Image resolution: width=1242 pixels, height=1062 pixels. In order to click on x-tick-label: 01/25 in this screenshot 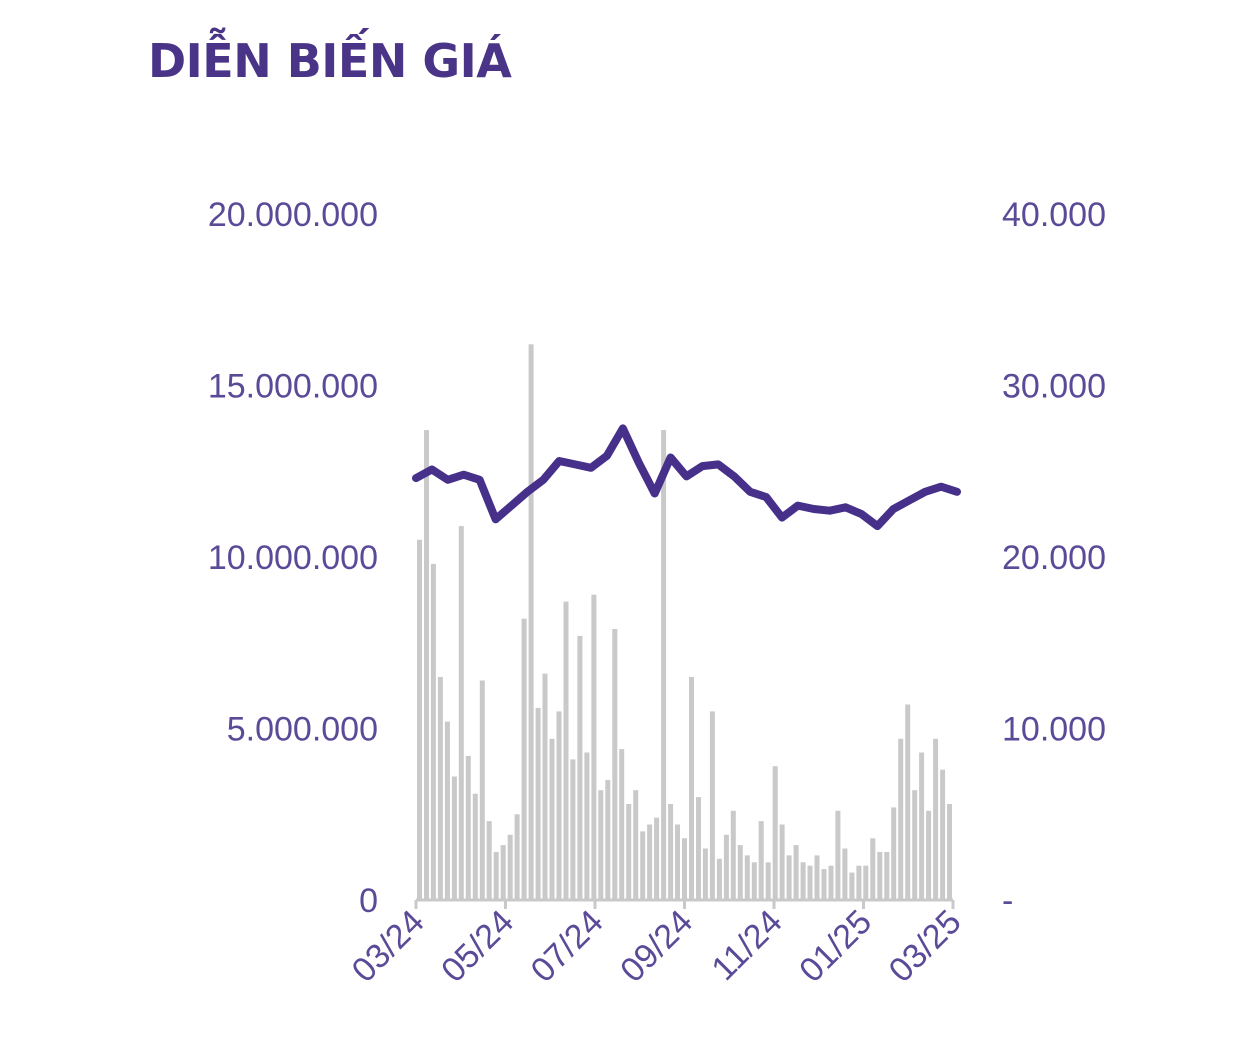, I will do `click(835, 946)`.